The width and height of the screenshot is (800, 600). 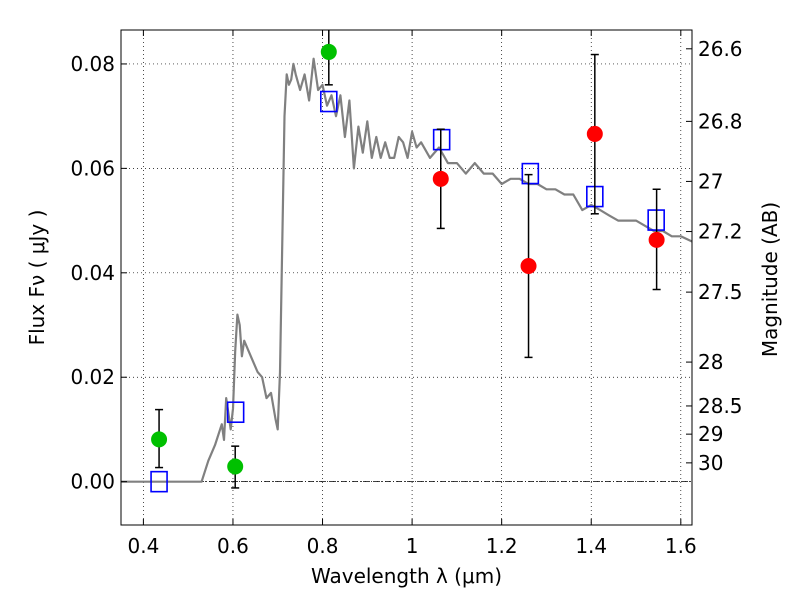 What do you see at coordinates (720, 121) in the screenshot?
I see `magnitude-tick-label: 26.8` at bounding box center [720, 121].